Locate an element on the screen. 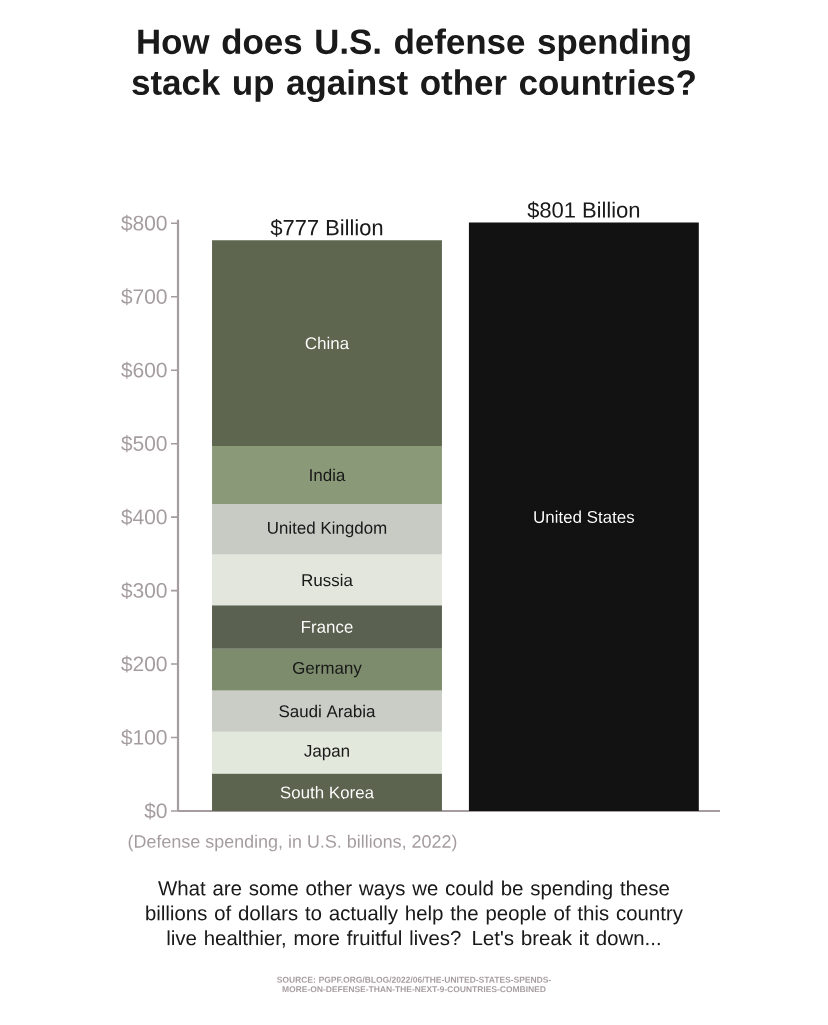  series-label: South Korea is located at coordinates (327, 792).